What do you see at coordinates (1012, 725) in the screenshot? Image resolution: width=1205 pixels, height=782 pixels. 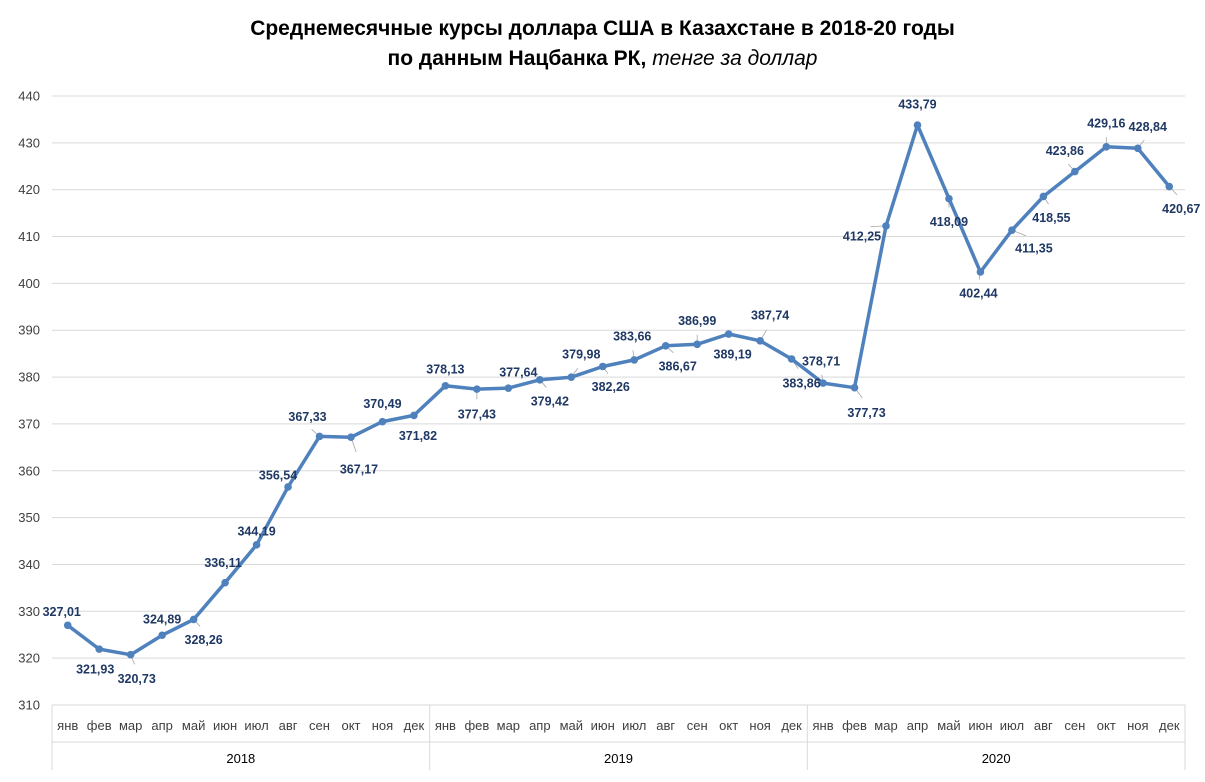 I see `x-month-label: июл` at bounding box center [1012, 725].